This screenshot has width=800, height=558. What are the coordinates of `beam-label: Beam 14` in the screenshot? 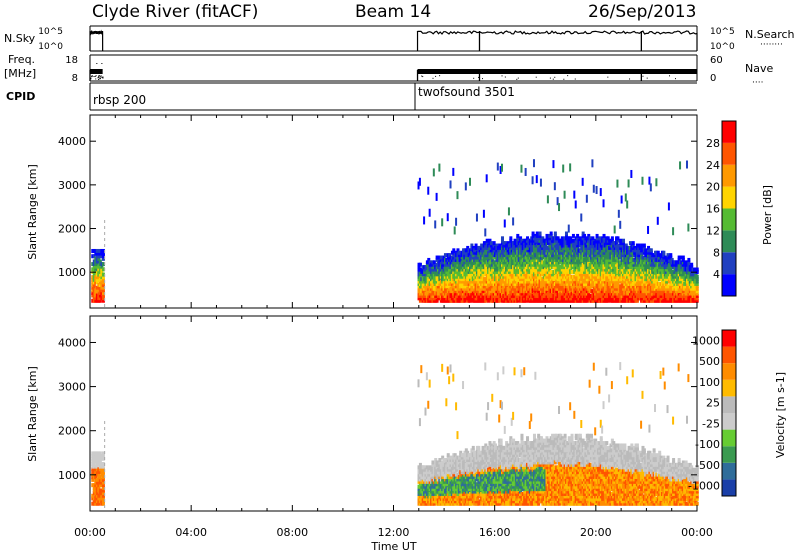 It's located at (393, 12).